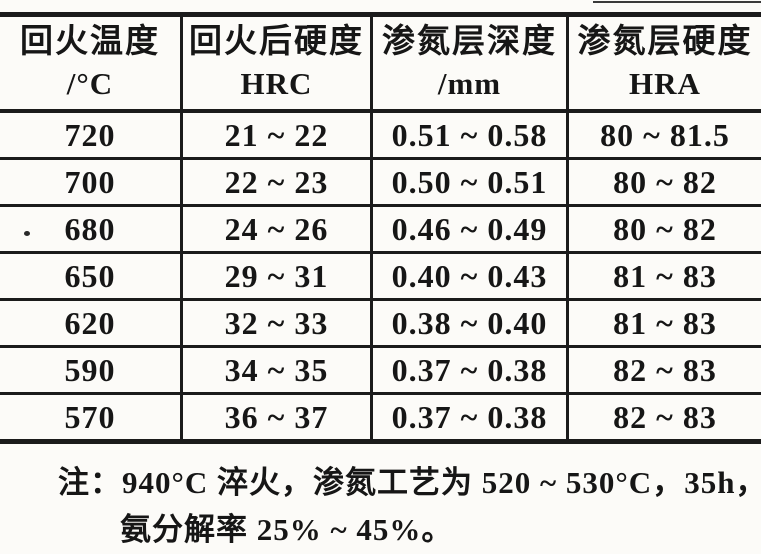 This screenshot has width=761, height=554. Describe the element at coordinates (278, 371) in the screenshot. I see `table-cell: 34 ~ 35` at that location.